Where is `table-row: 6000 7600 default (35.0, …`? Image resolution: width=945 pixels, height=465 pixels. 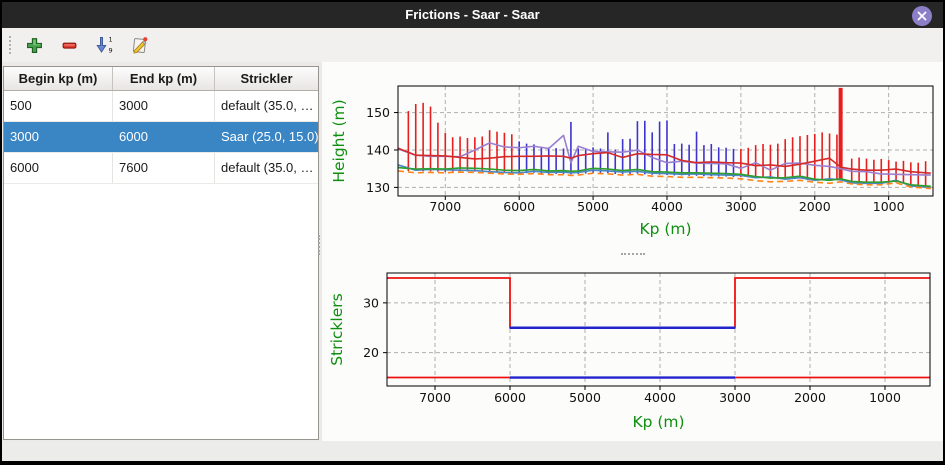 table-row: 6000 7600 default (35.0, … is located at coordinates (161, 168).